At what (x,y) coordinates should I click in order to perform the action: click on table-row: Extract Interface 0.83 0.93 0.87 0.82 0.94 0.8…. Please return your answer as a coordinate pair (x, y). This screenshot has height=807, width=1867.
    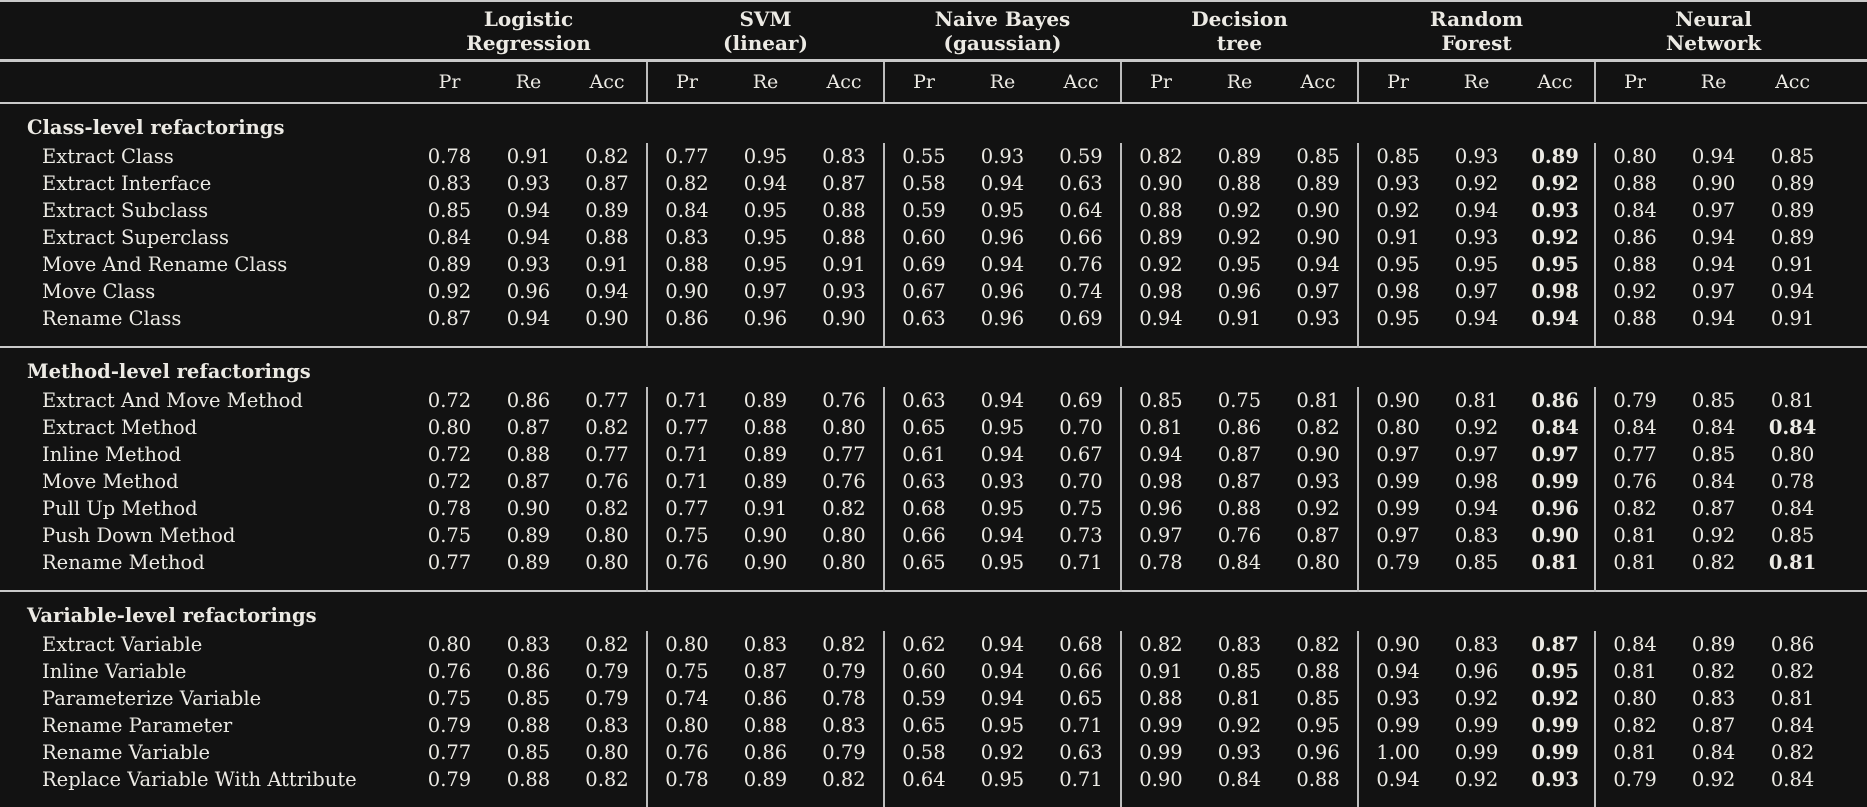
    Looking at the image, I should click on (933, 183).